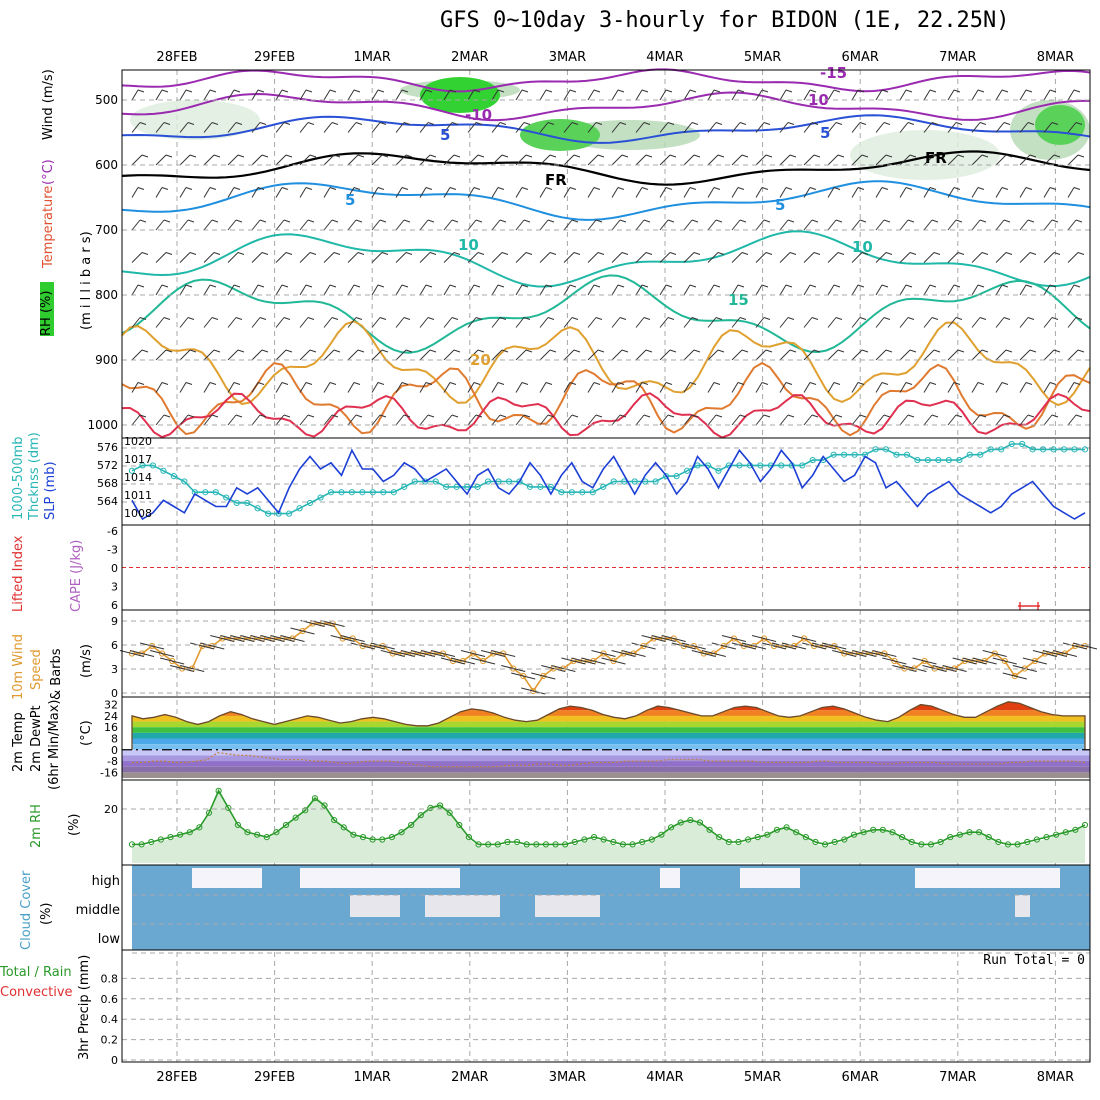  Describe the element at coordinates (114, 605) in the screenshot. I see `cape-tick: 6` at that location.